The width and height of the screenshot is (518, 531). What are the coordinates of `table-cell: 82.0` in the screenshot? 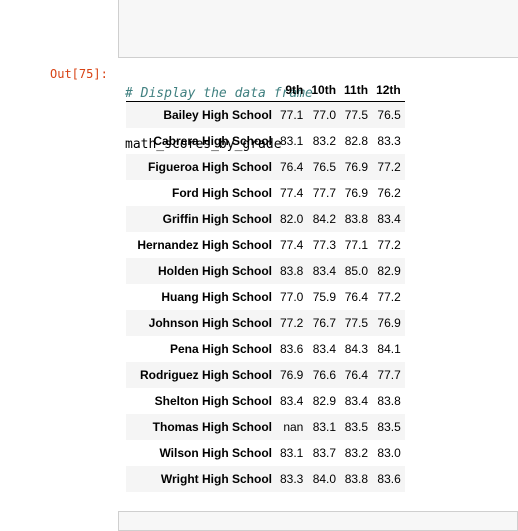 It's located at (292, 218).